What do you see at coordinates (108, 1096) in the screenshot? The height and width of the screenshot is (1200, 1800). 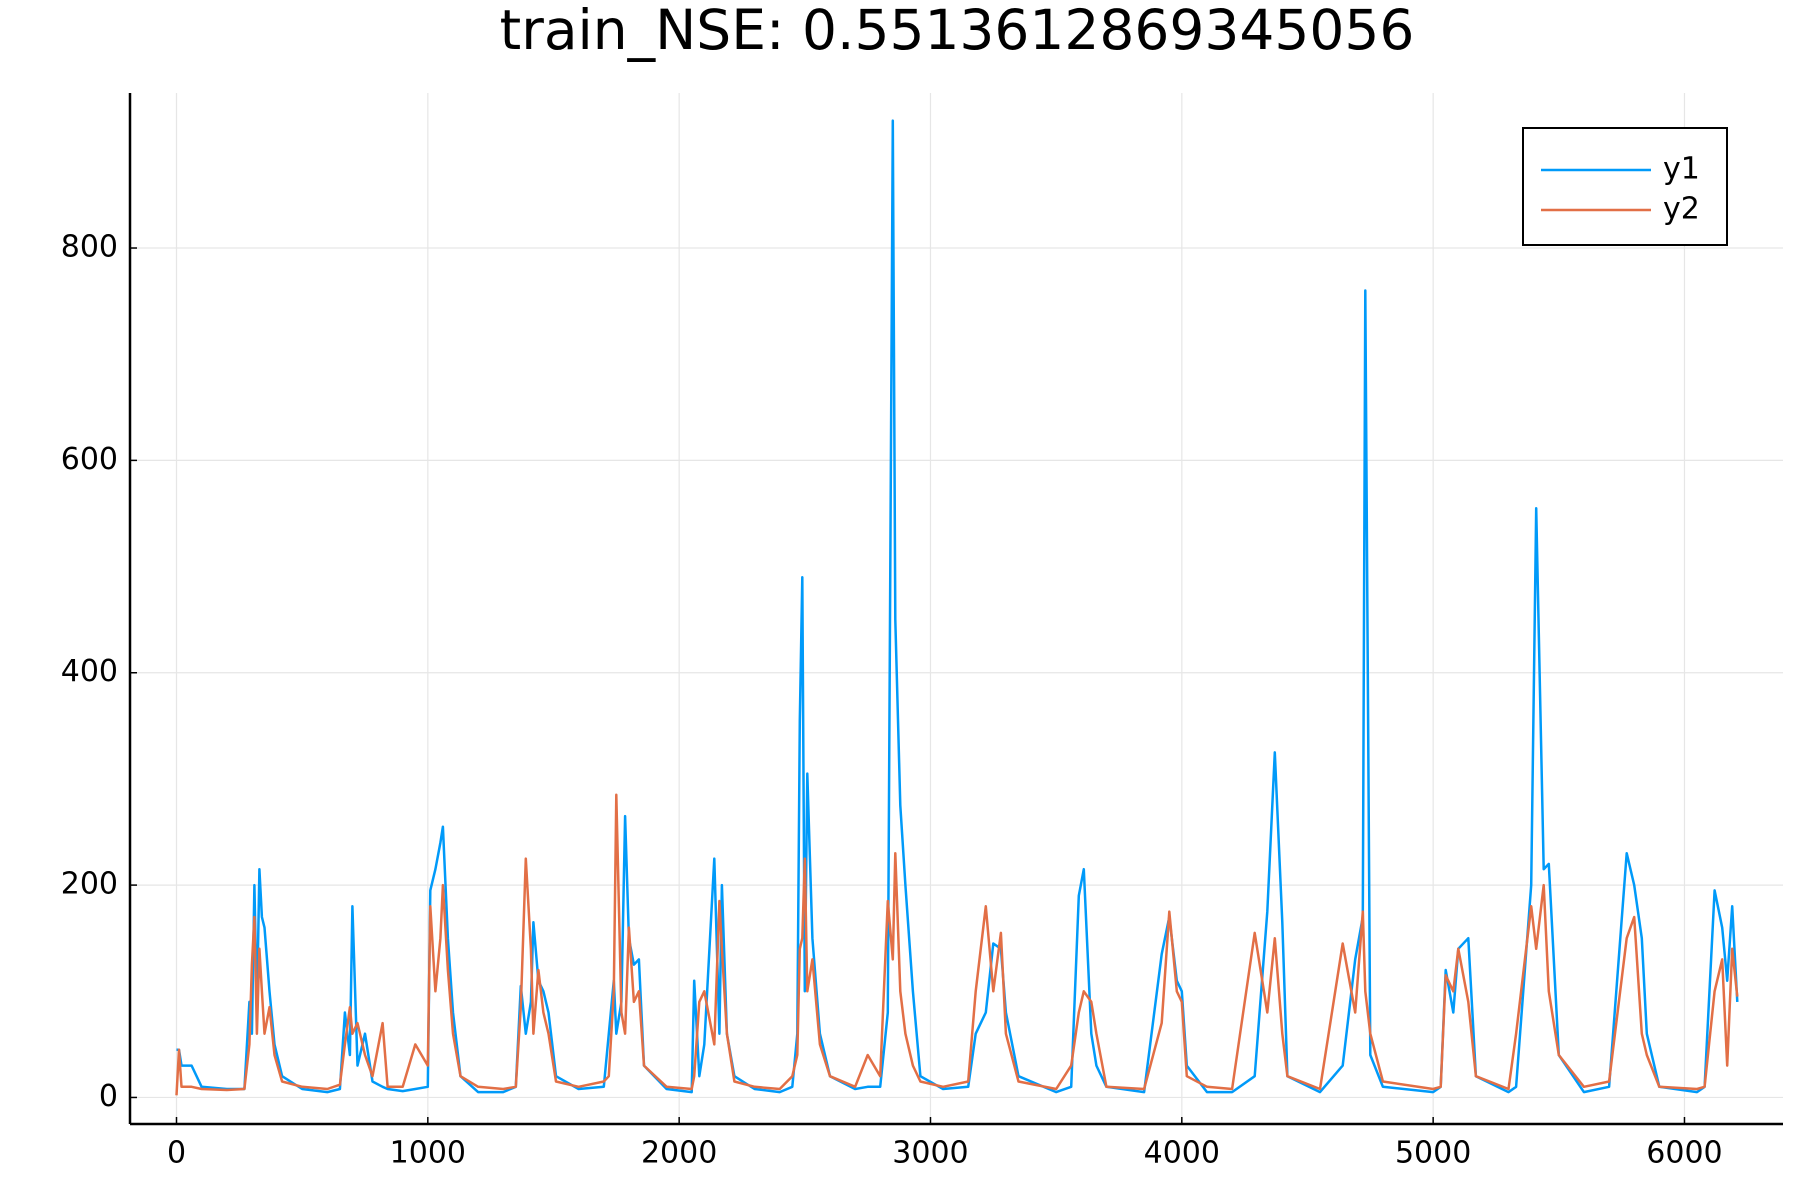 I see `y-tick-label: 0` at bounding box center [108, 1096].